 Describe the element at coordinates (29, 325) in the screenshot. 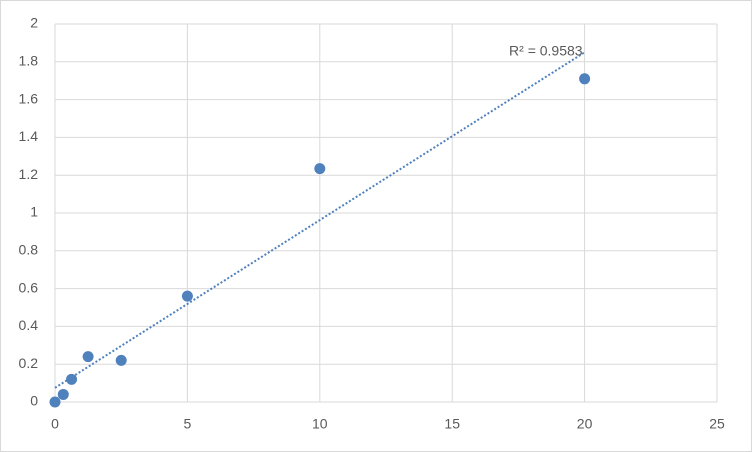

I see `y-tick-label: 0.4` at that location.